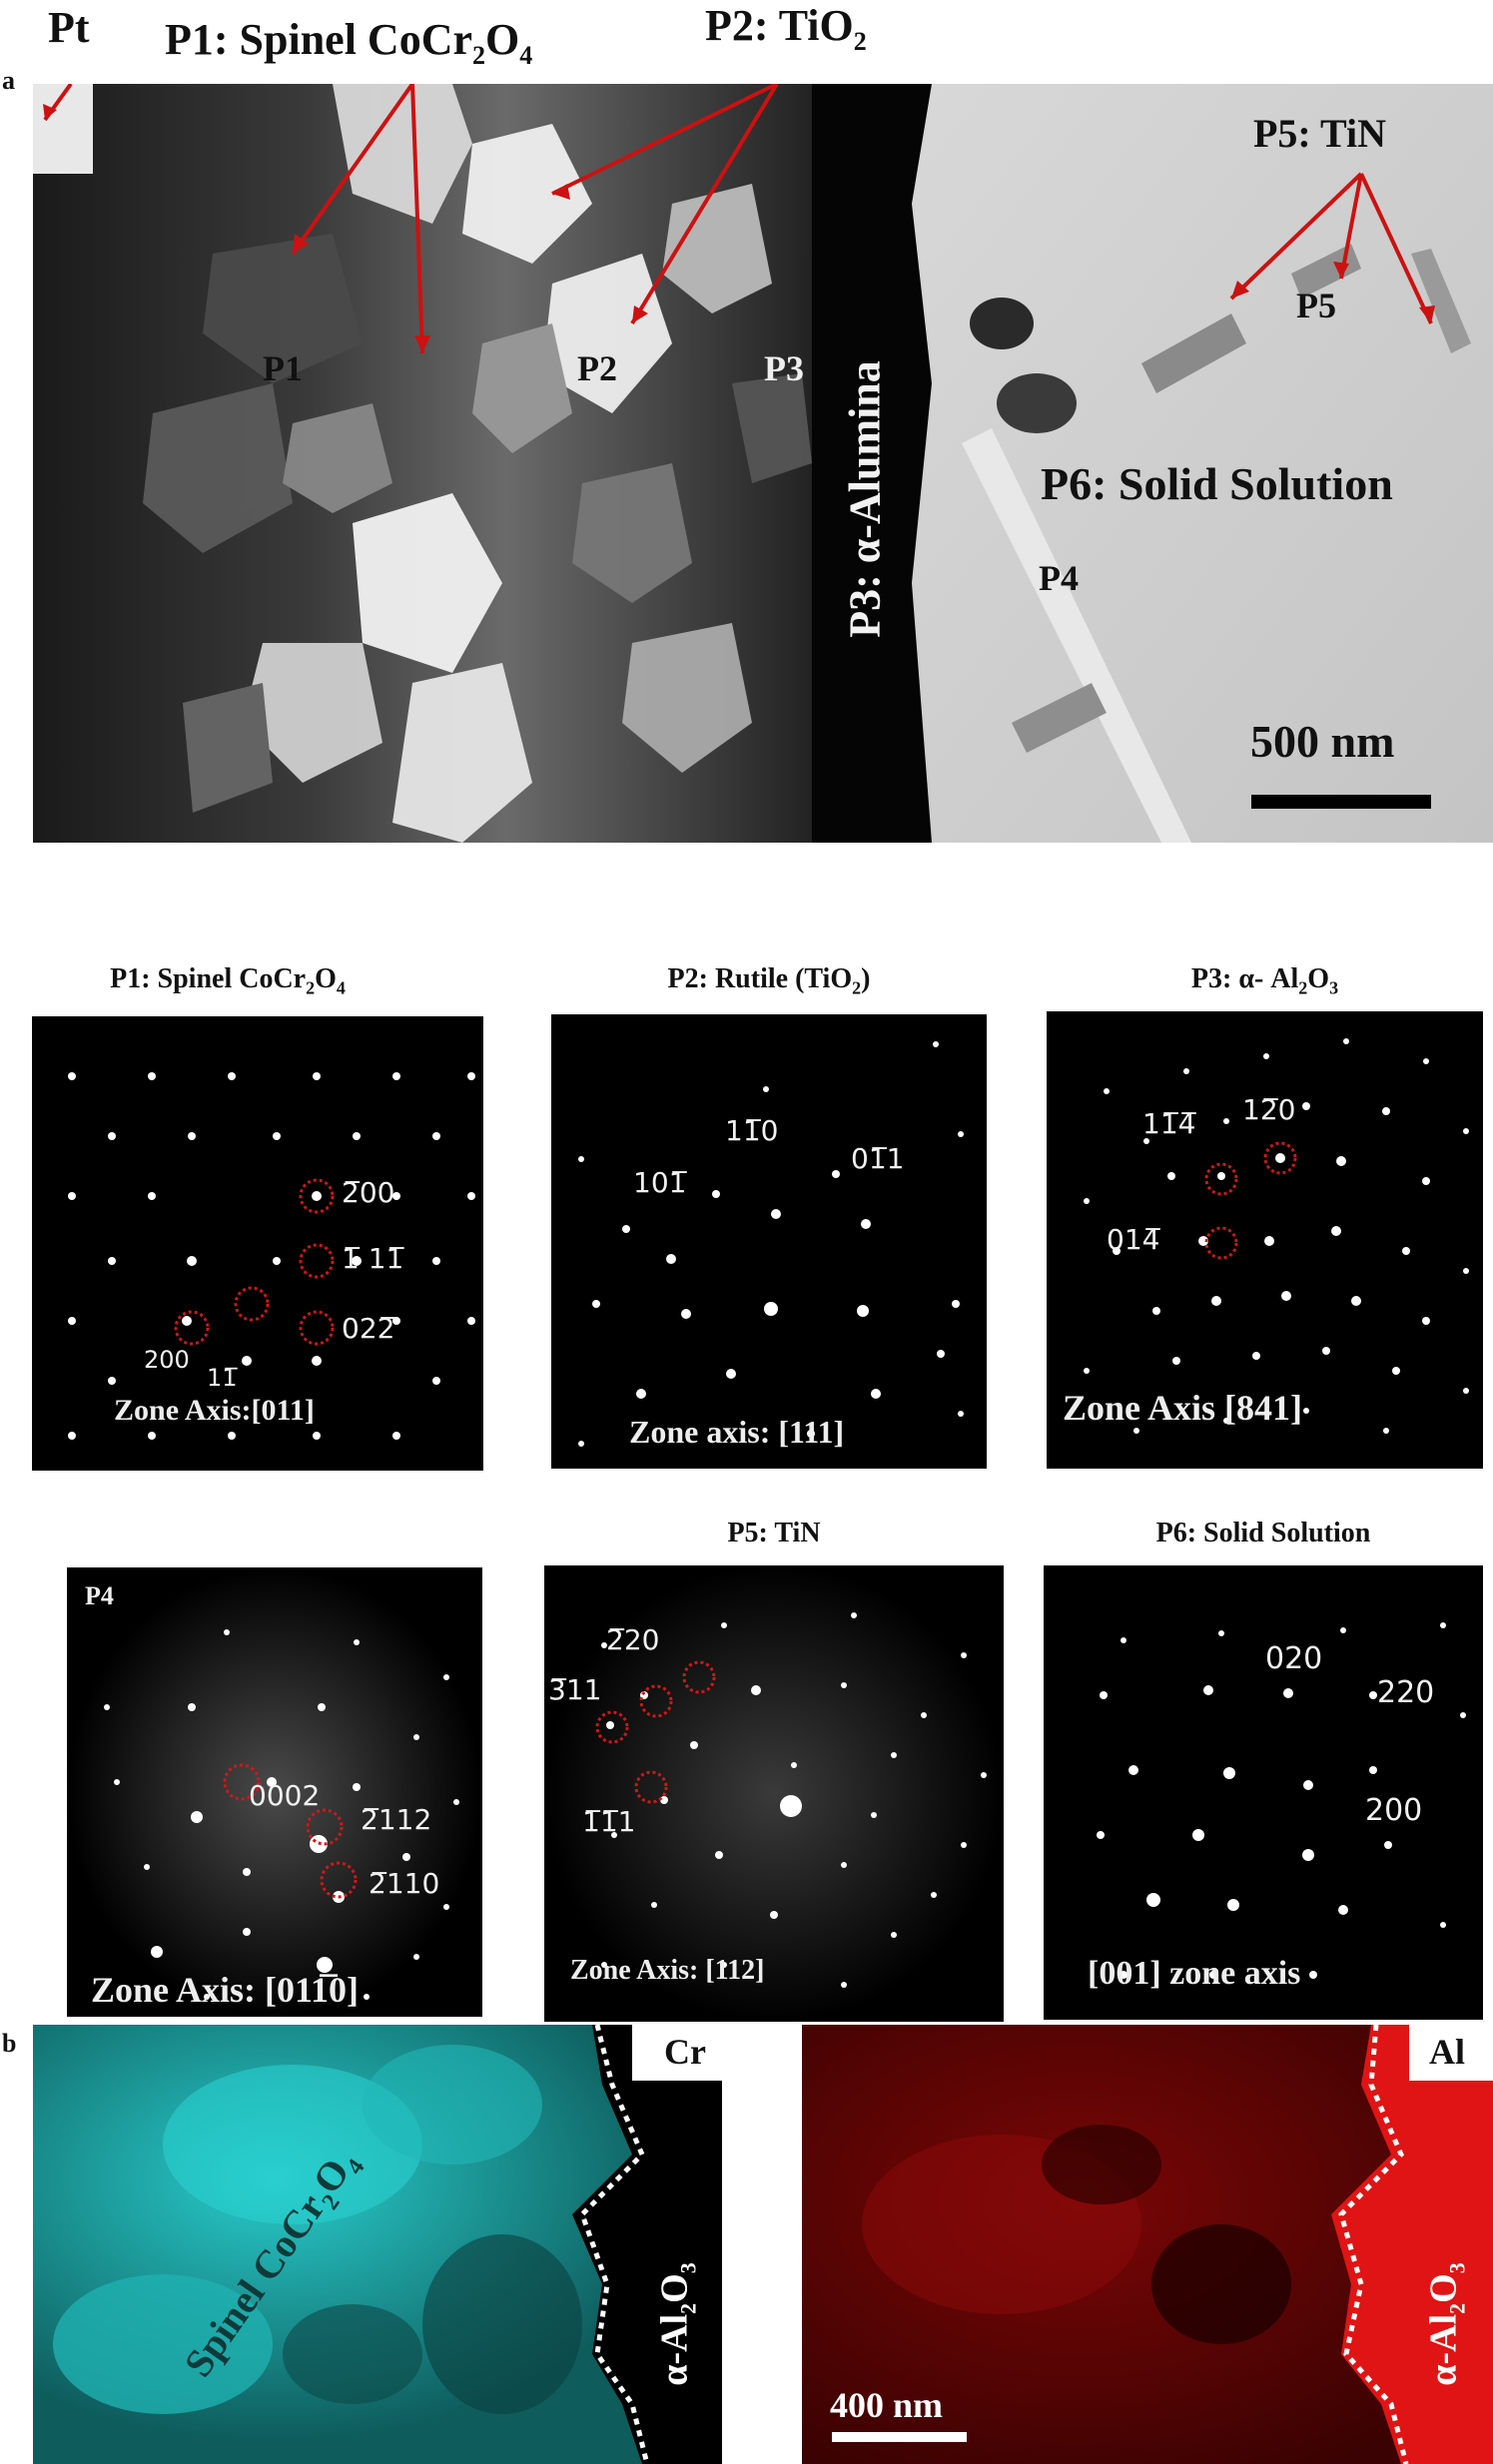  Describe the element at coordinates (1319, 133) in the screenshot. I see `p5-tin-annotation: P5: TiN` at that location.